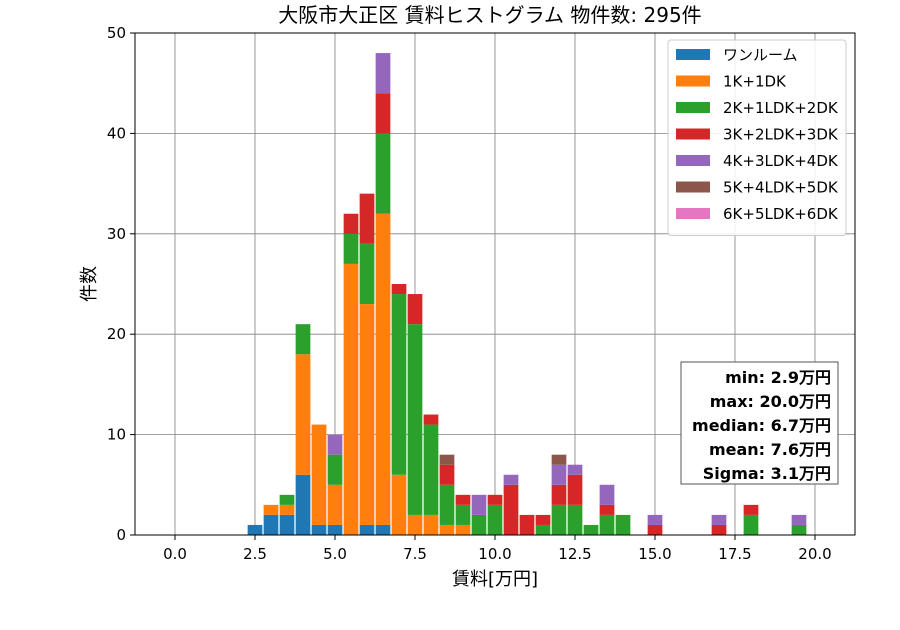 Image resolution: width=900 pixels, height=630 pixels. Describe the element at coordinates (116, 334) in the screenshot. I see `y-tick-label: 20` at that location.